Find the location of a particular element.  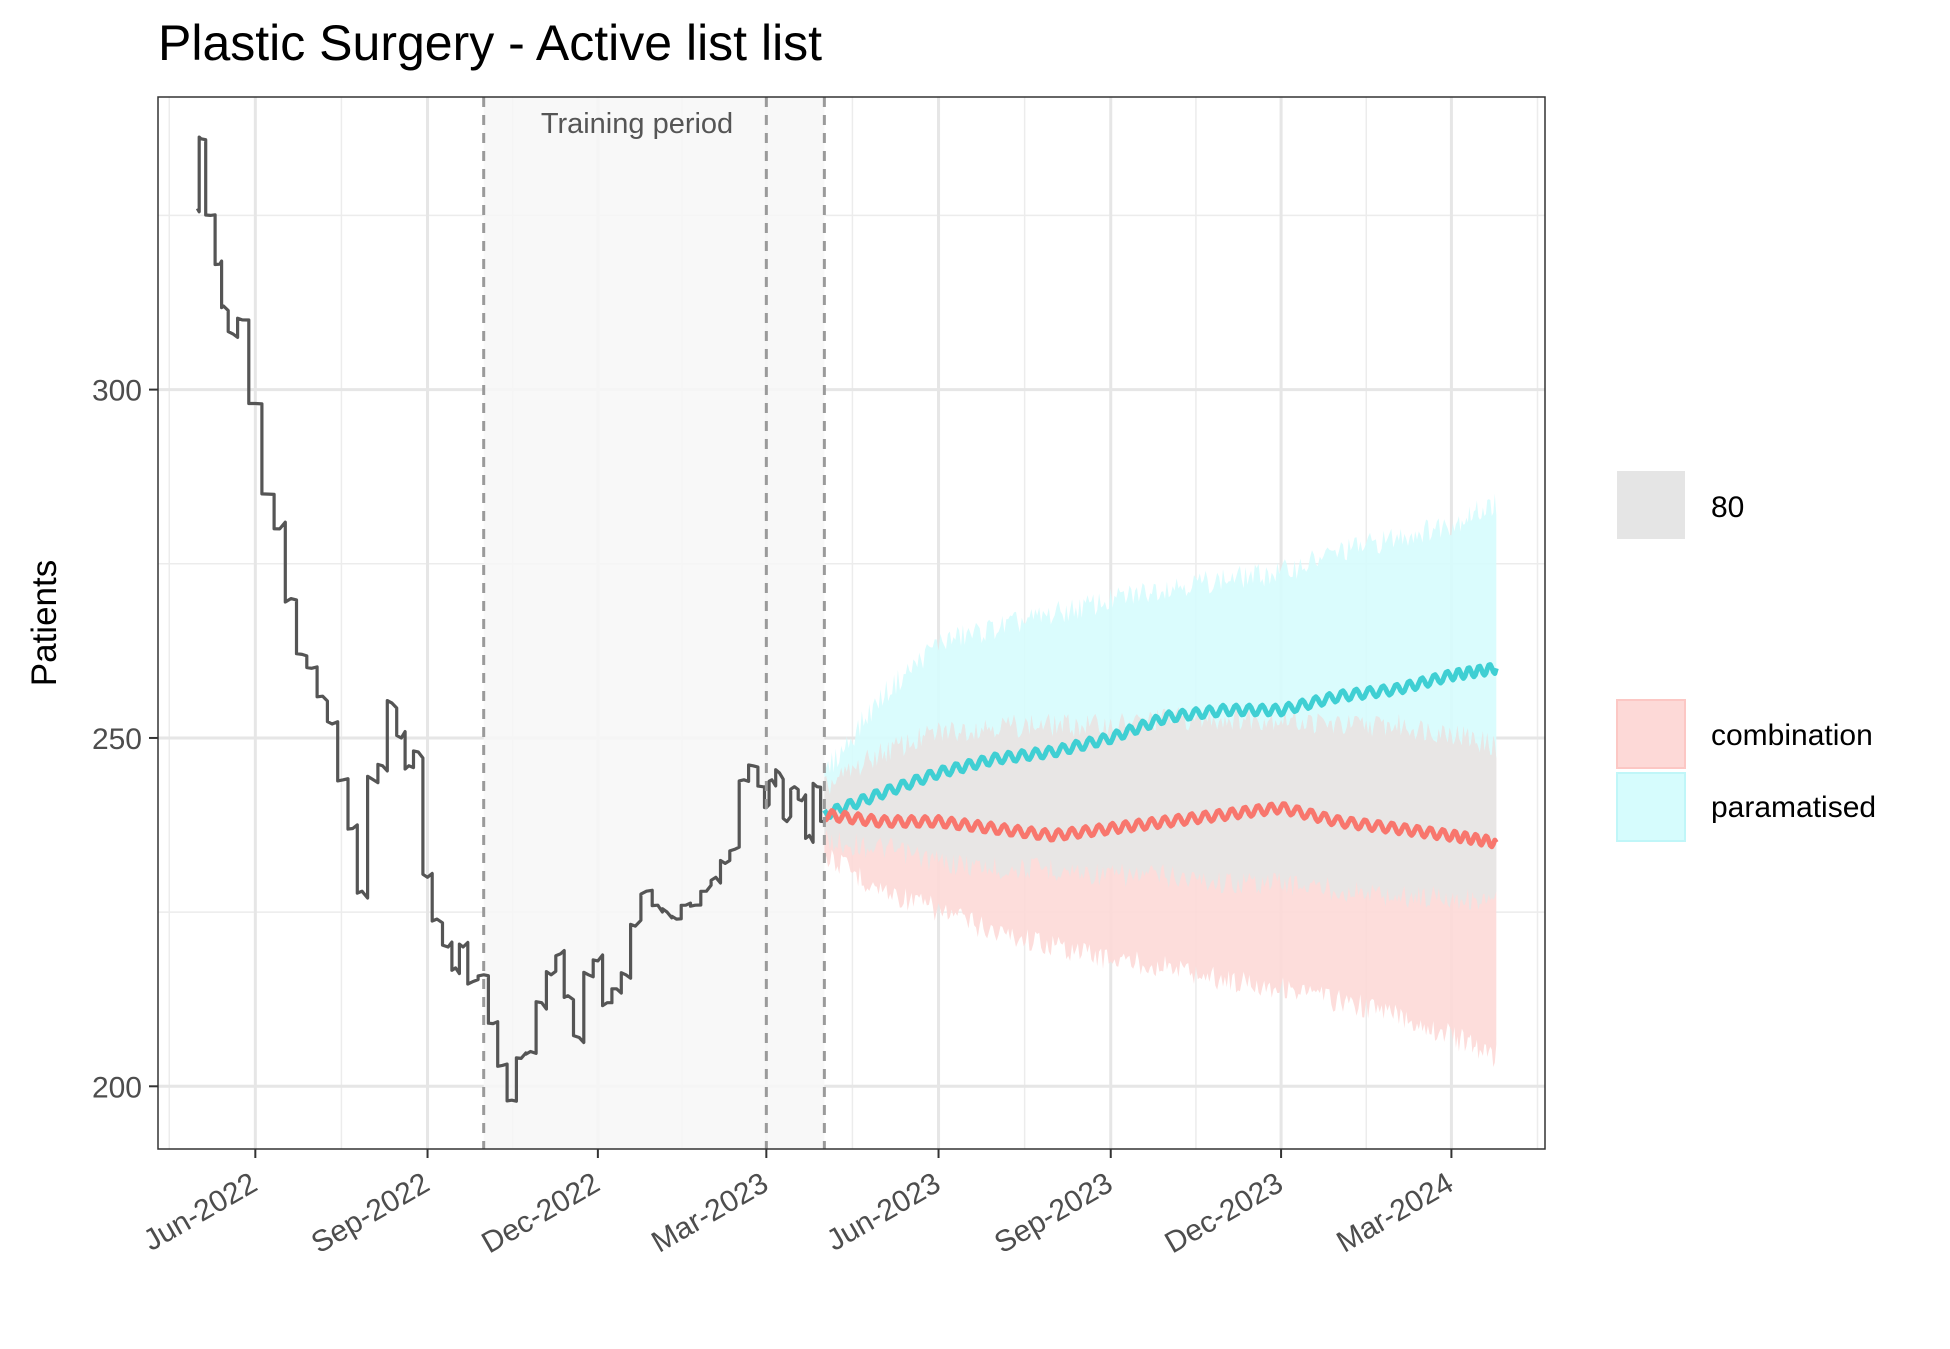

y-axis-label: Patients is located at coordinates (44, 623).